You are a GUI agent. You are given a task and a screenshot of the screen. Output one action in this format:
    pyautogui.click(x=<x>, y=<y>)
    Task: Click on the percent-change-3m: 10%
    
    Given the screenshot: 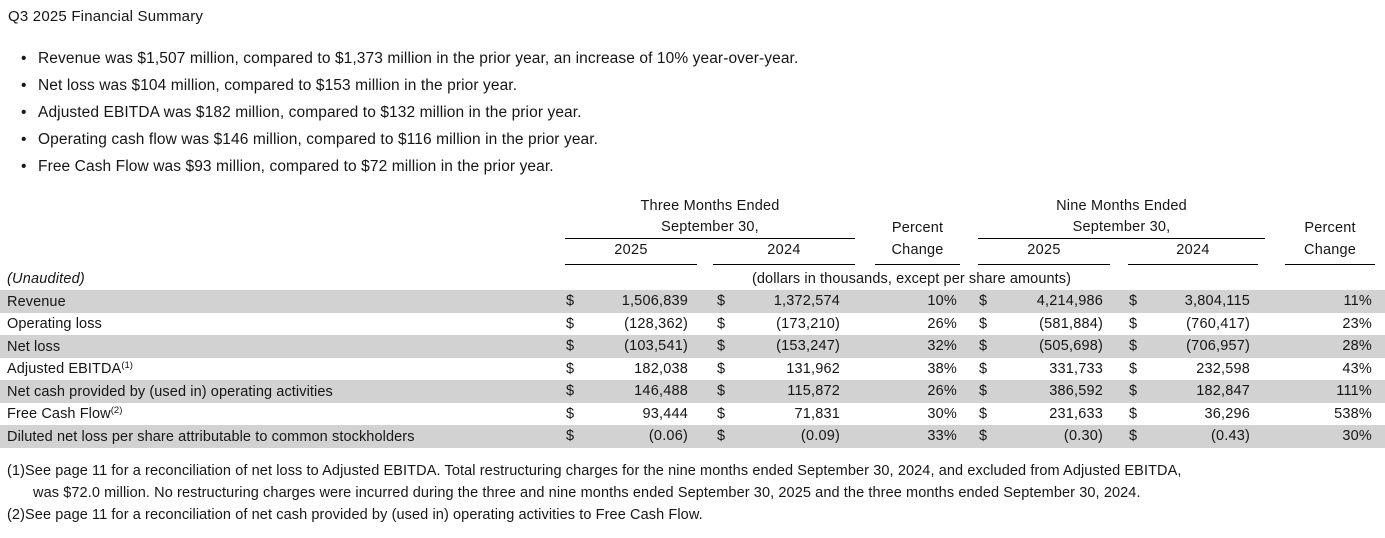 What is the action you would take?
    pyautogui.click(x=942, y=301)
    